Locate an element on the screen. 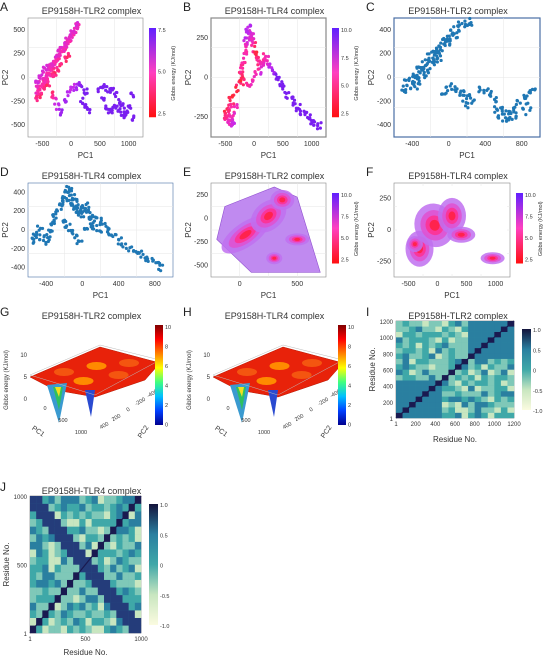 This screenshot has width=550, height=667. pc1-tick-label: 1000 is located at coordinates (264, 433).